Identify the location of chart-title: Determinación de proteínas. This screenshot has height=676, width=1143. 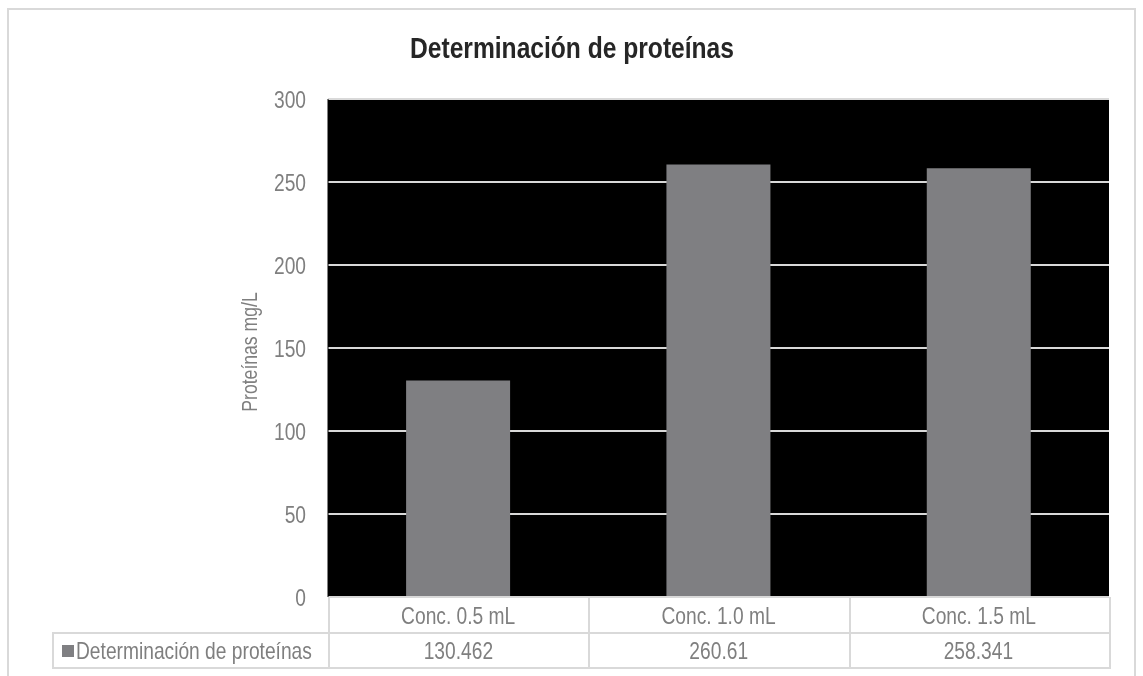
(571, 47).